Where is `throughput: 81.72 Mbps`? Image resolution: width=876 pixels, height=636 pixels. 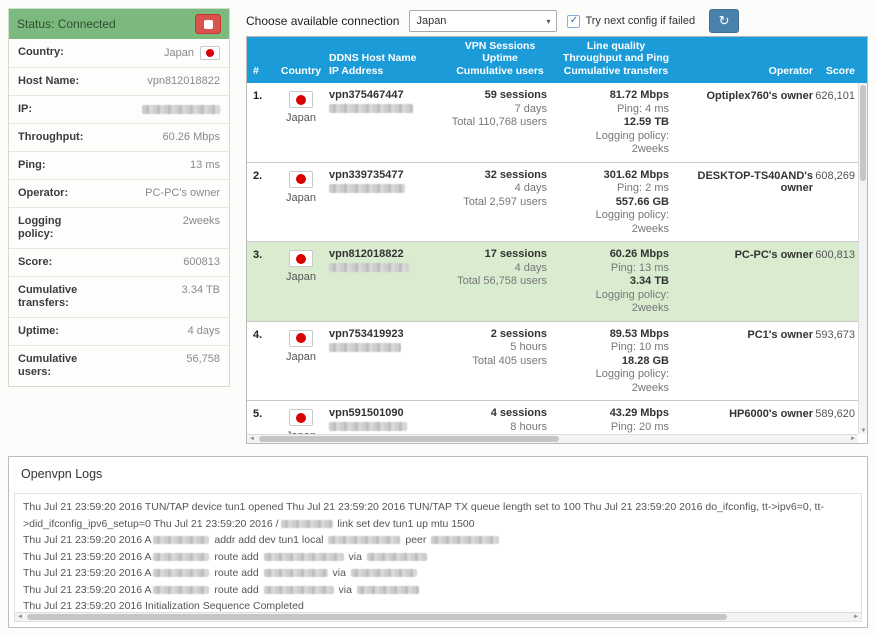 throughput: 81.72 Mbps is located at coordinates (639, 95).